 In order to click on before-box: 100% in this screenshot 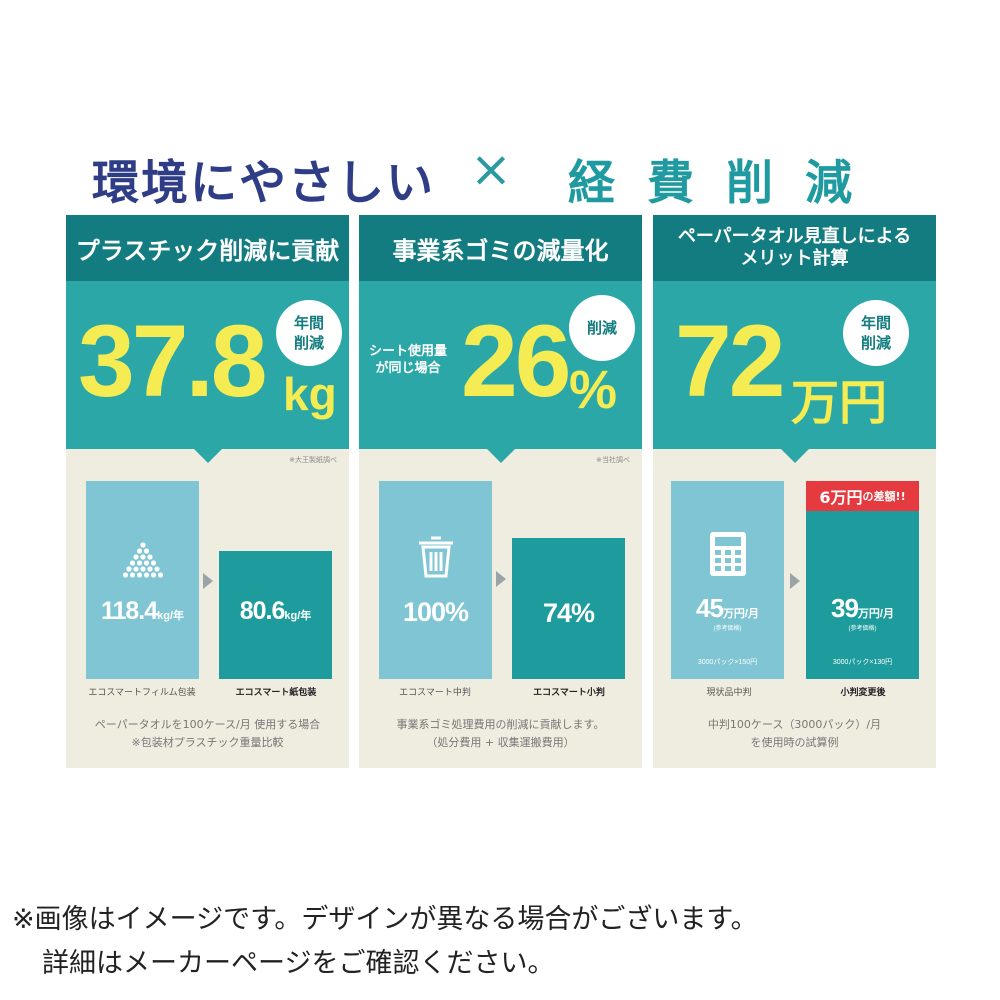, I will do `click(435, 580)`.